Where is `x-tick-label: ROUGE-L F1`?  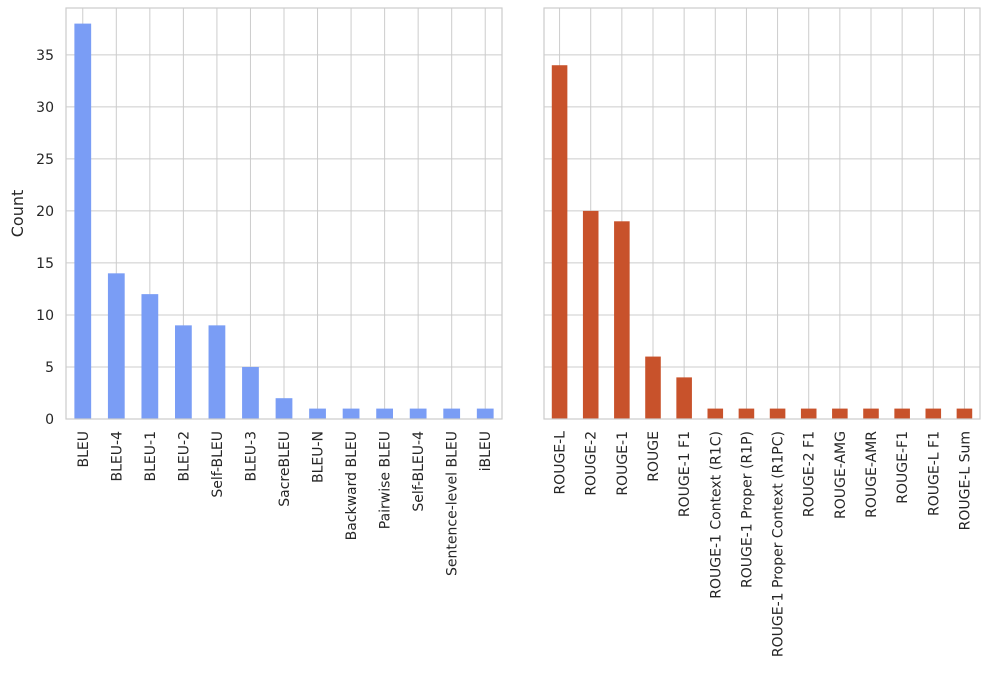
x-tick-label: ROUGE-L F1 is located at coordinates (934, 473).